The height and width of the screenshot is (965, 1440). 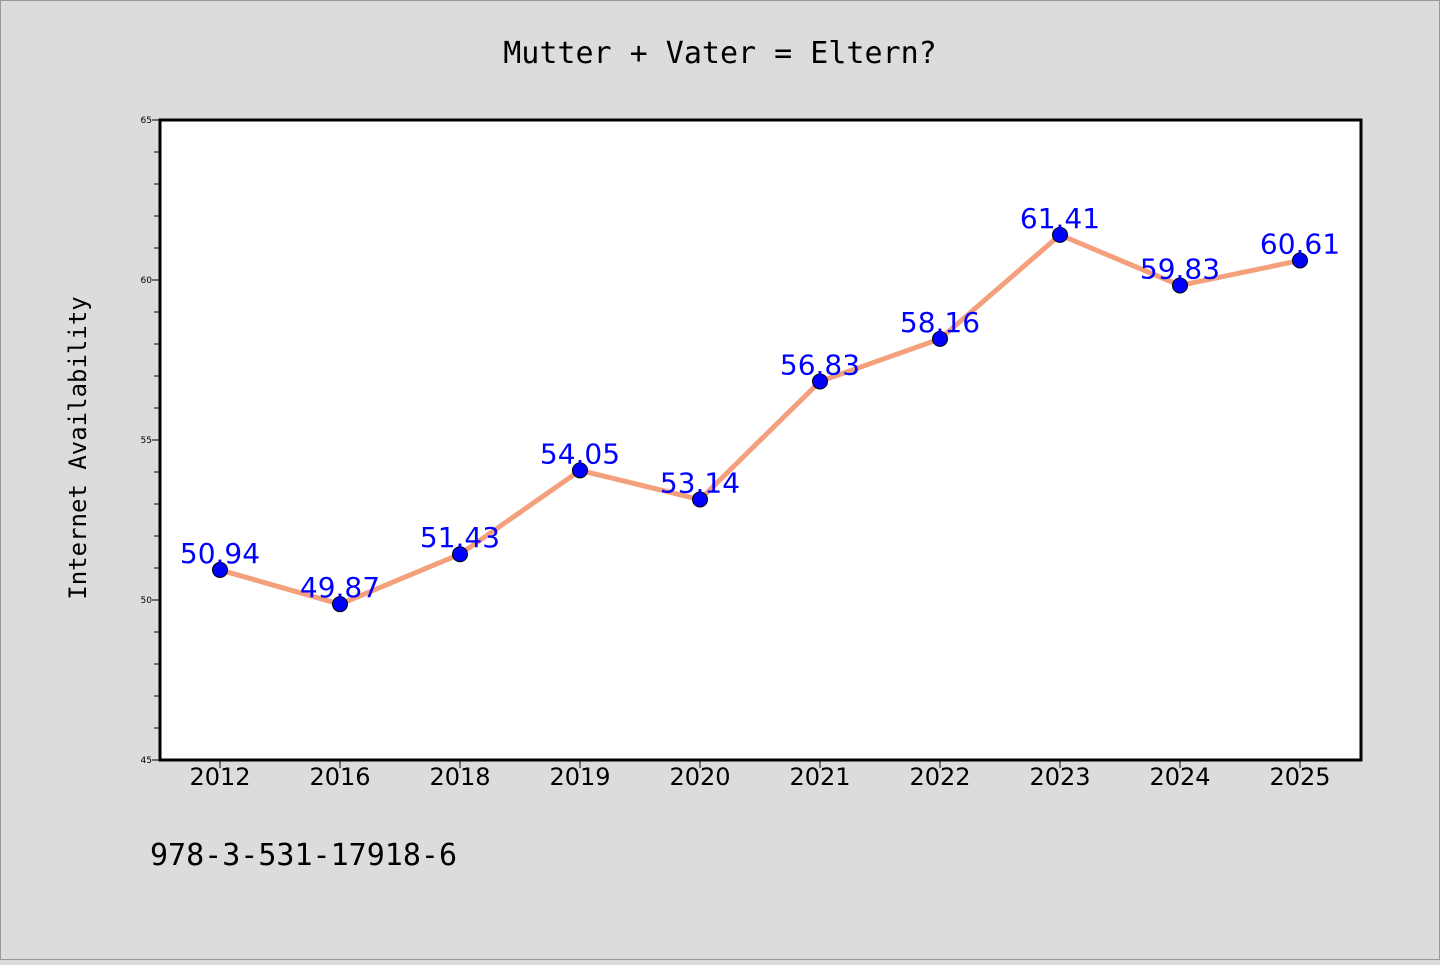 What do you see at coordinates (940, 322) in the screenshot?
I see `data-label: 58.16` at bounding box center [940, 322].